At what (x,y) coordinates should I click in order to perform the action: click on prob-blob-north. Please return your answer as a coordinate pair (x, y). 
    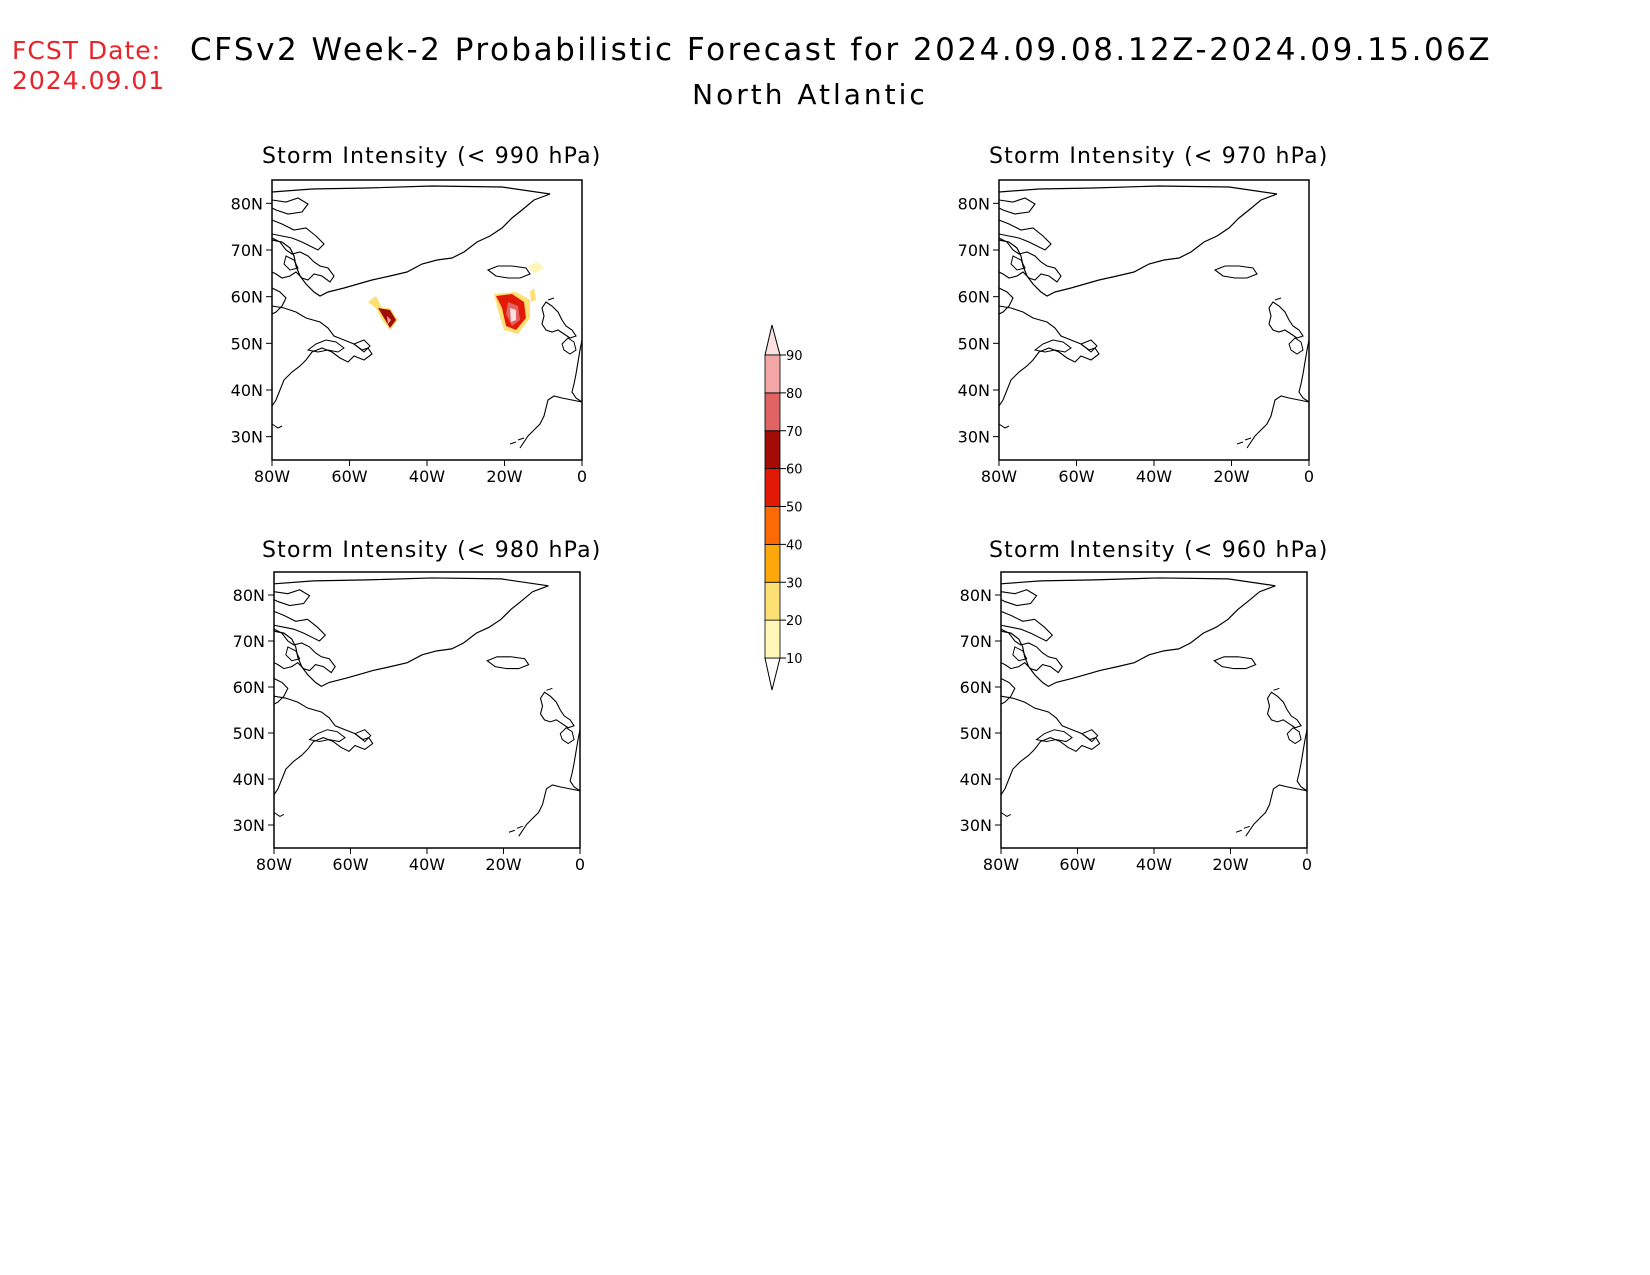
    Looking at the image, I should click on (536, 268).